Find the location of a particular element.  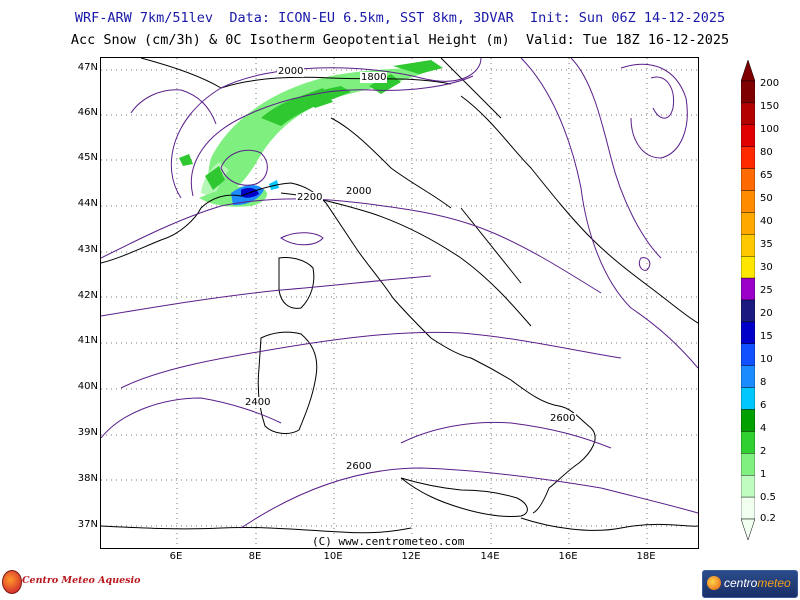

logo-right-text: centrometeo is located at coordinates (757, 583).